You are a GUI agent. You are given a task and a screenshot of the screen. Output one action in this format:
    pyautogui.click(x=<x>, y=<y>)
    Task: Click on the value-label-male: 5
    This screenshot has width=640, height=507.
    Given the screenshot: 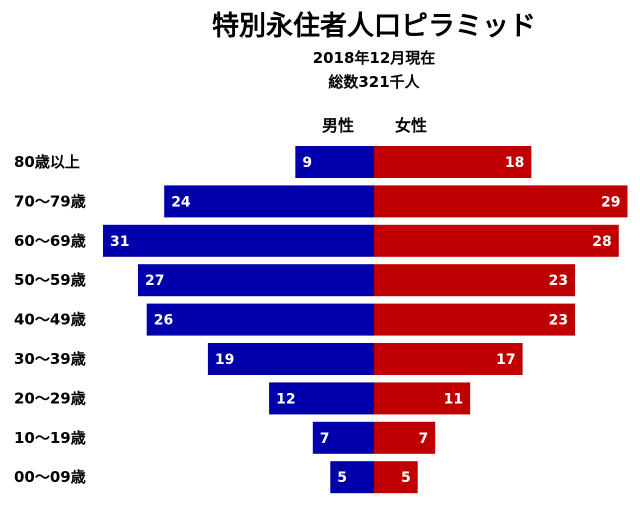 What is the action you would take?
    pyautogui.click(x=342, y=478)
    